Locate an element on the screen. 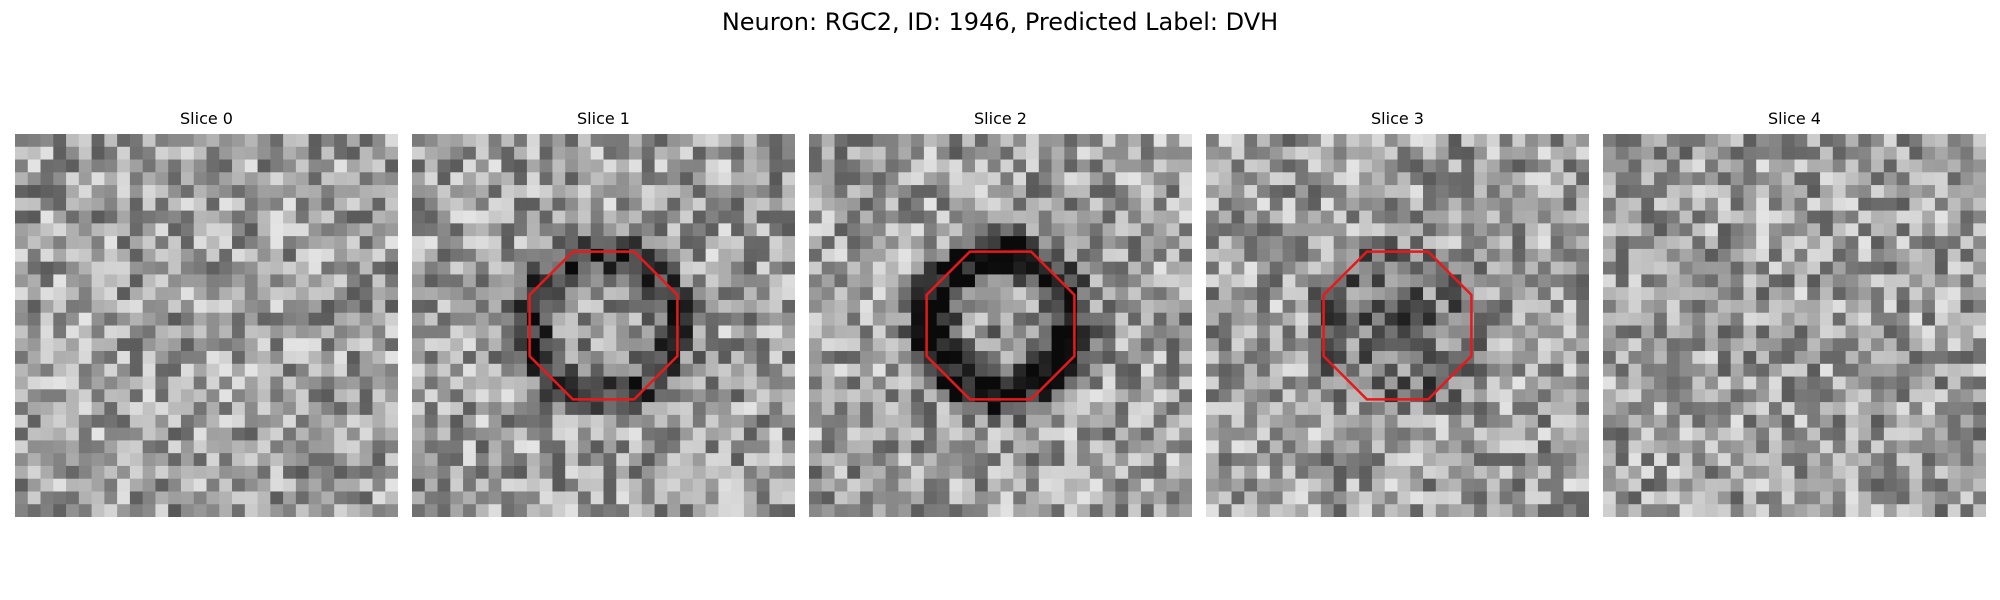  slice-0-pixels is located at coordinates (206, 325).